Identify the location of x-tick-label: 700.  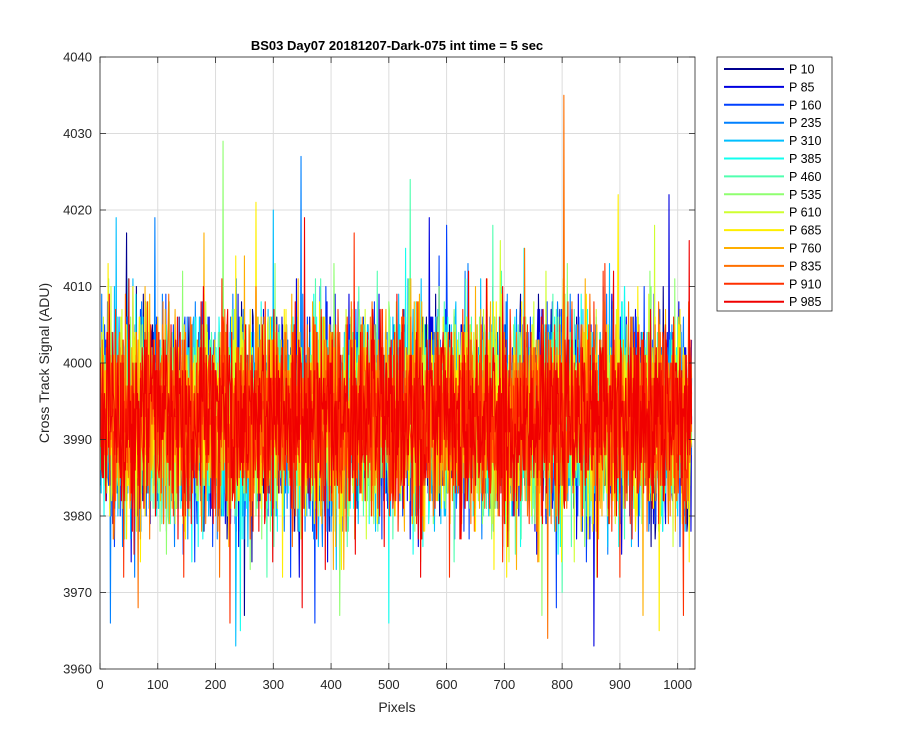
(505, 684).